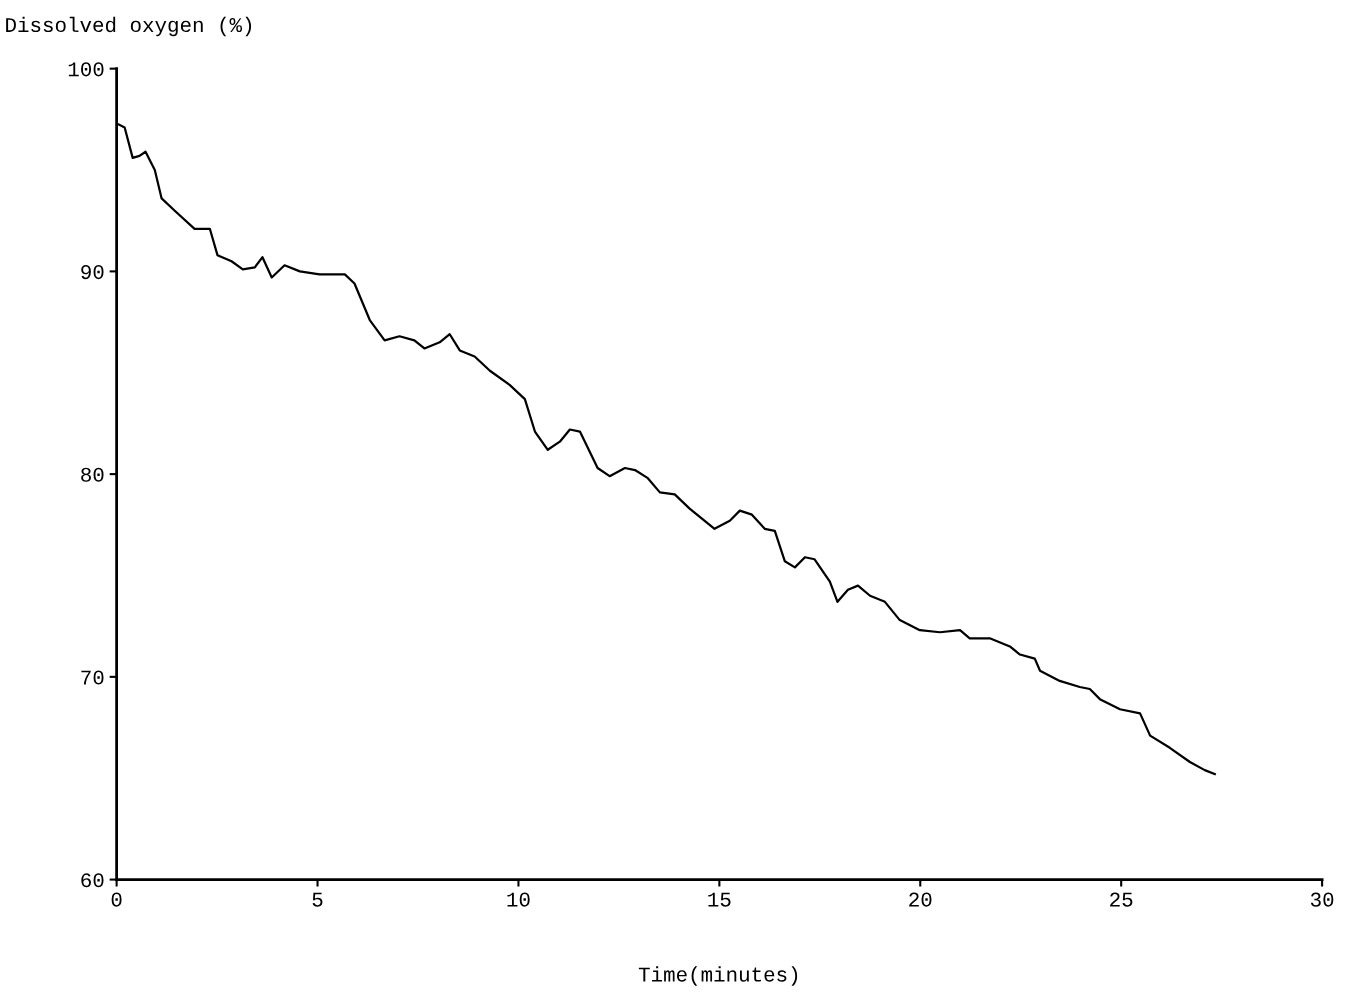 The width and height of the screenshot is (1356, 995). I want to click on x-axis-title: Time(minutes), so click(718, 976).